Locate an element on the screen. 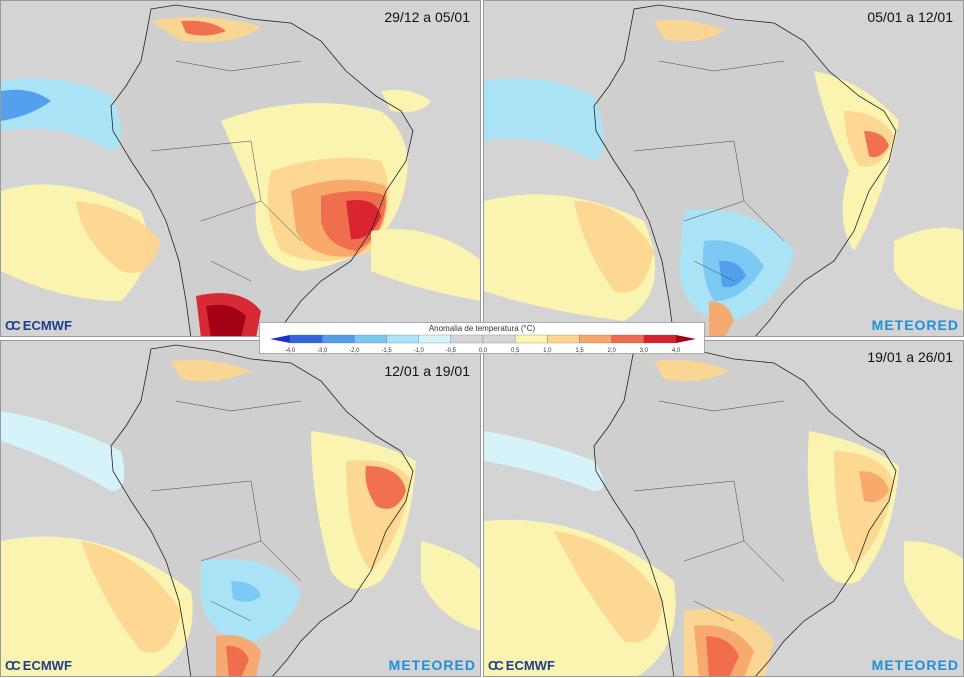 The image size is (964, 678). legend-tick: -2,0 is located at coordinates (354, 351).